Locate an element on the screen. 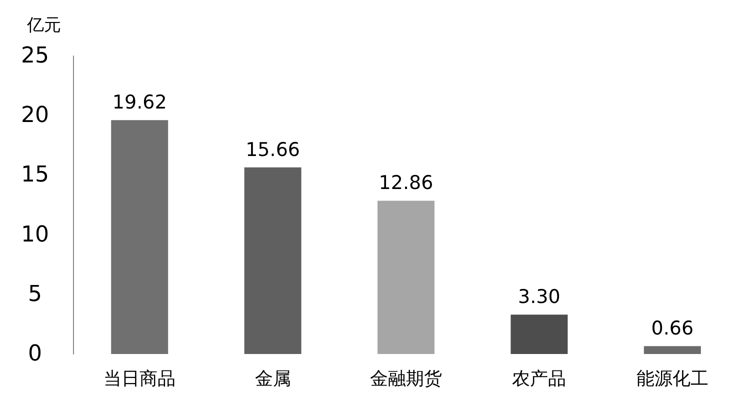 This screenshot has height=397, width=747. y-axis-title: 亿元 is located at coordinates (43, 26).